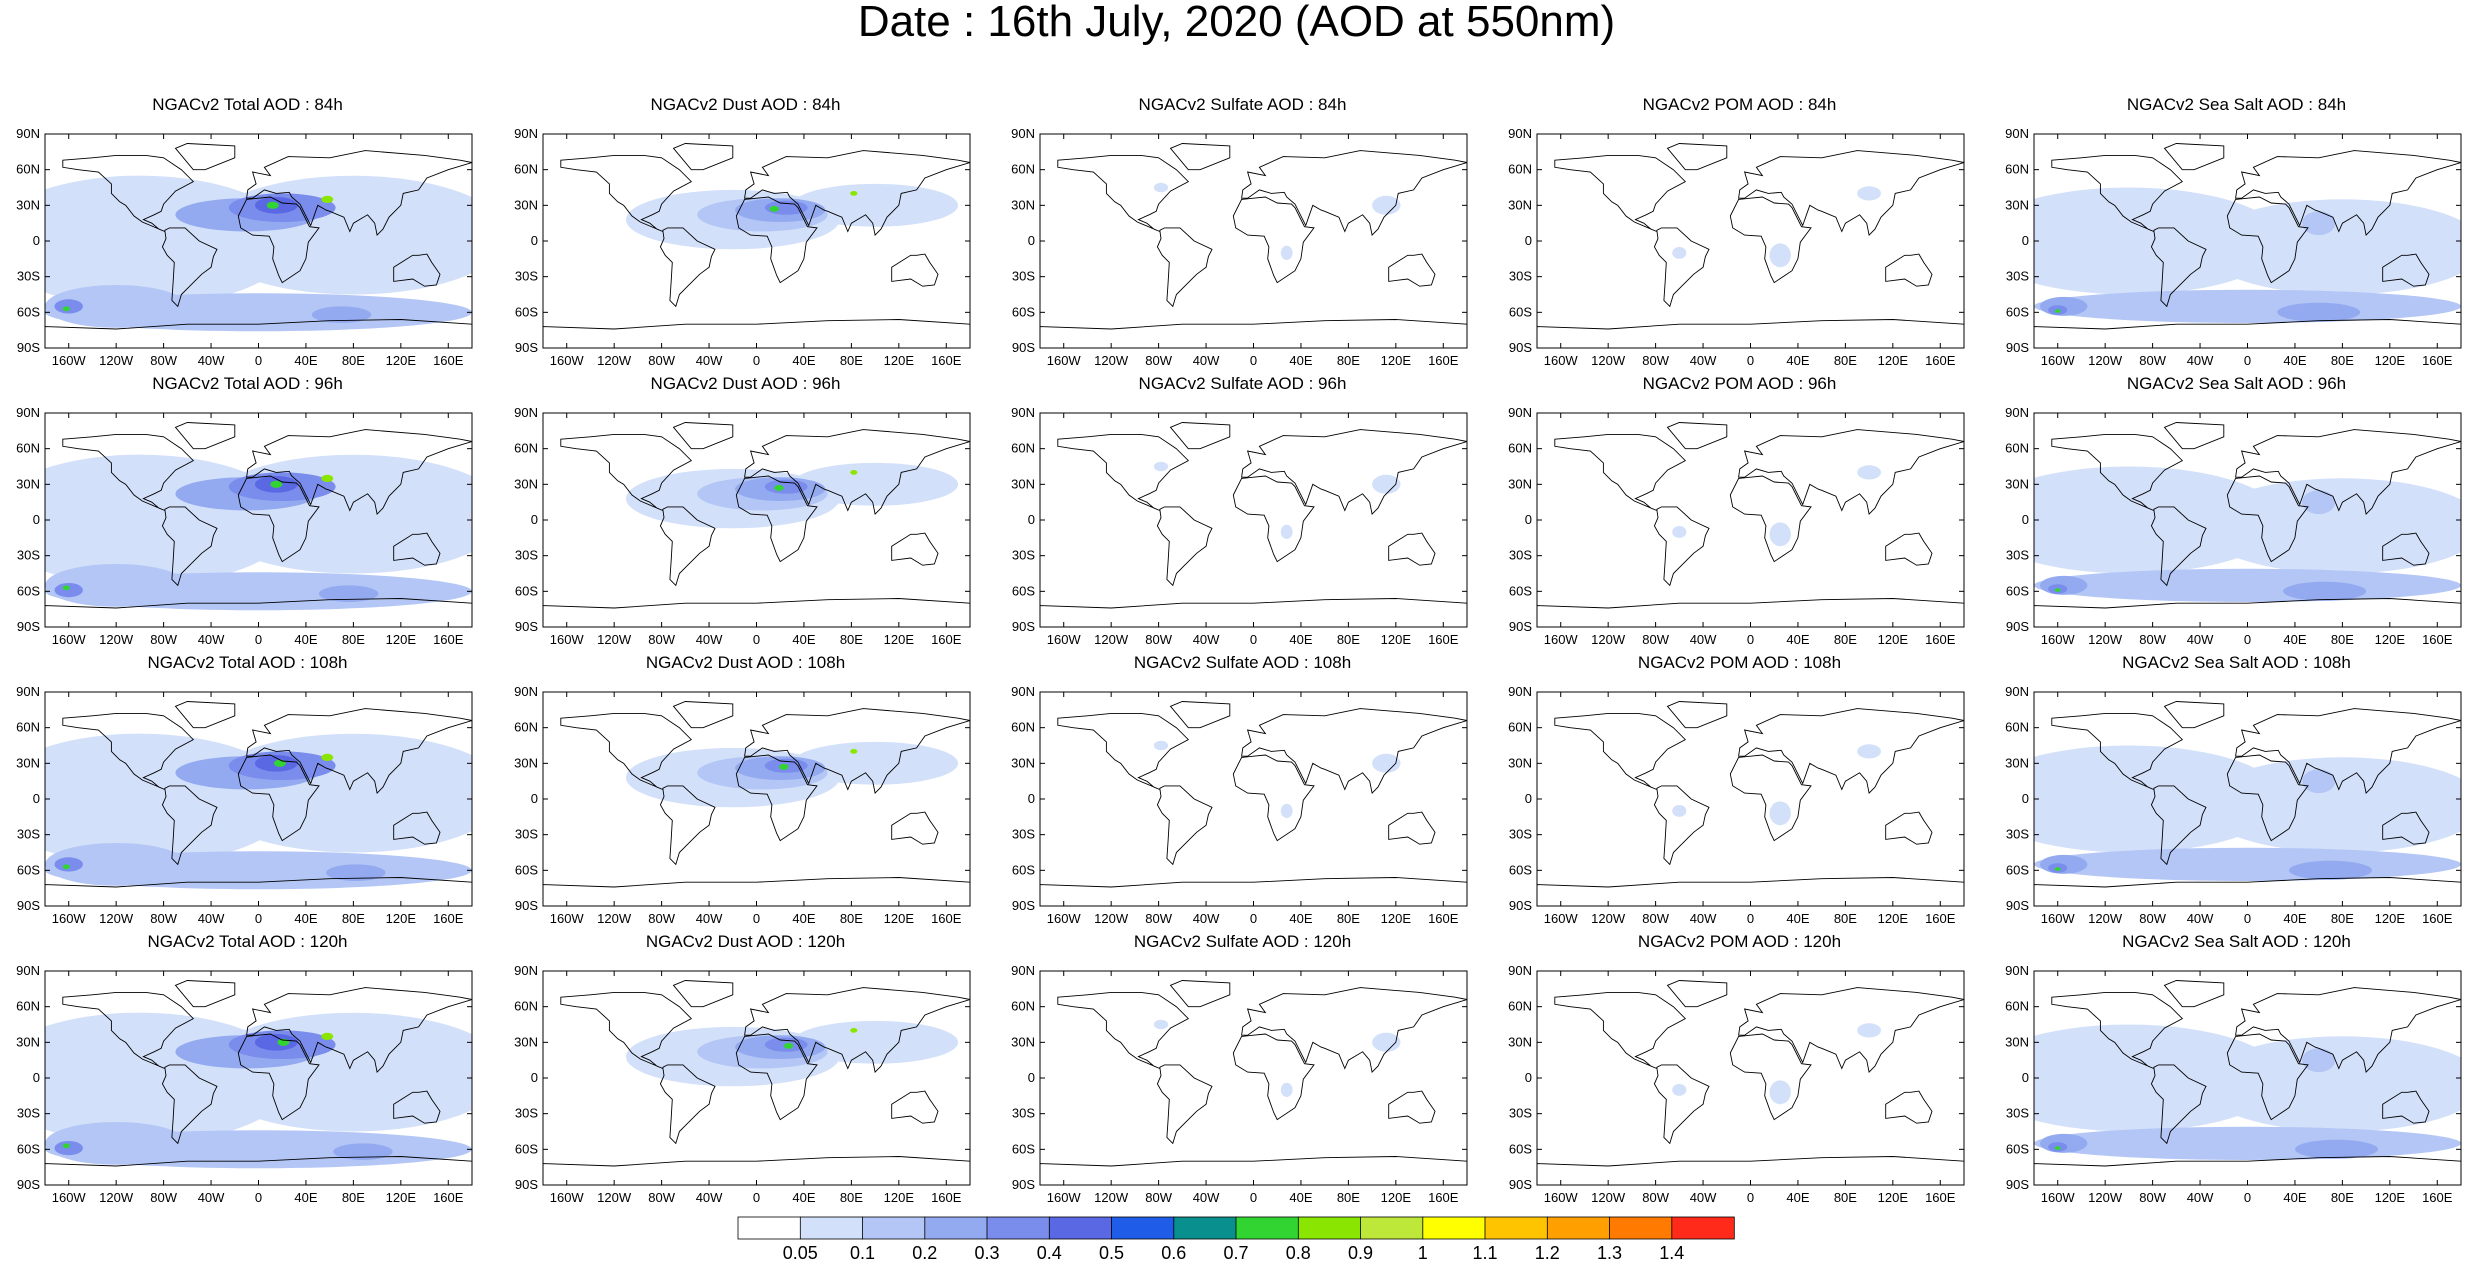 The height and width of the screenshot is (1261, 2473). I want to click on panel-title: NGACv2 POM AOD : 120h, so click(1739, 941).